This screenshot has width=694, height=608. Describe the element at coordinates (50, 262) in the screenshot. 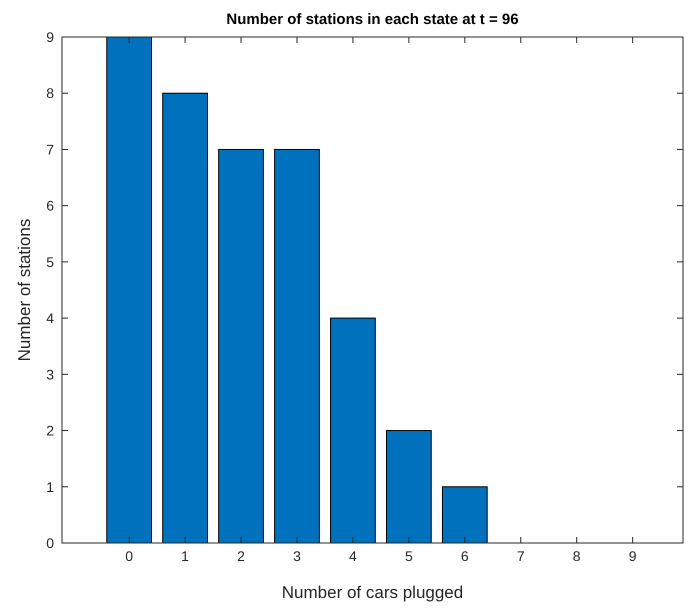

I see `y-tick-label: 5` at that location.